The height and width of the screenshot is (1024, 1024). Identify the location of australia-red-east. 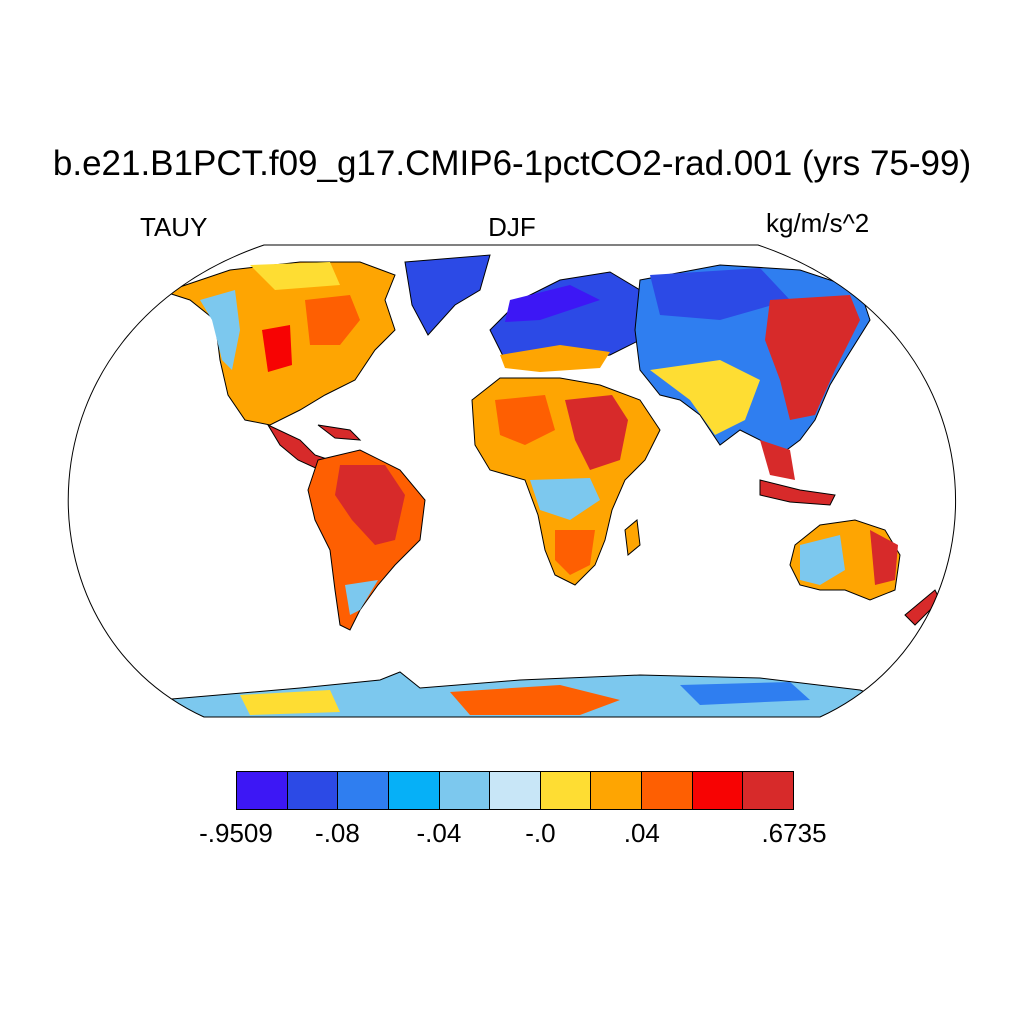
(884, 557).